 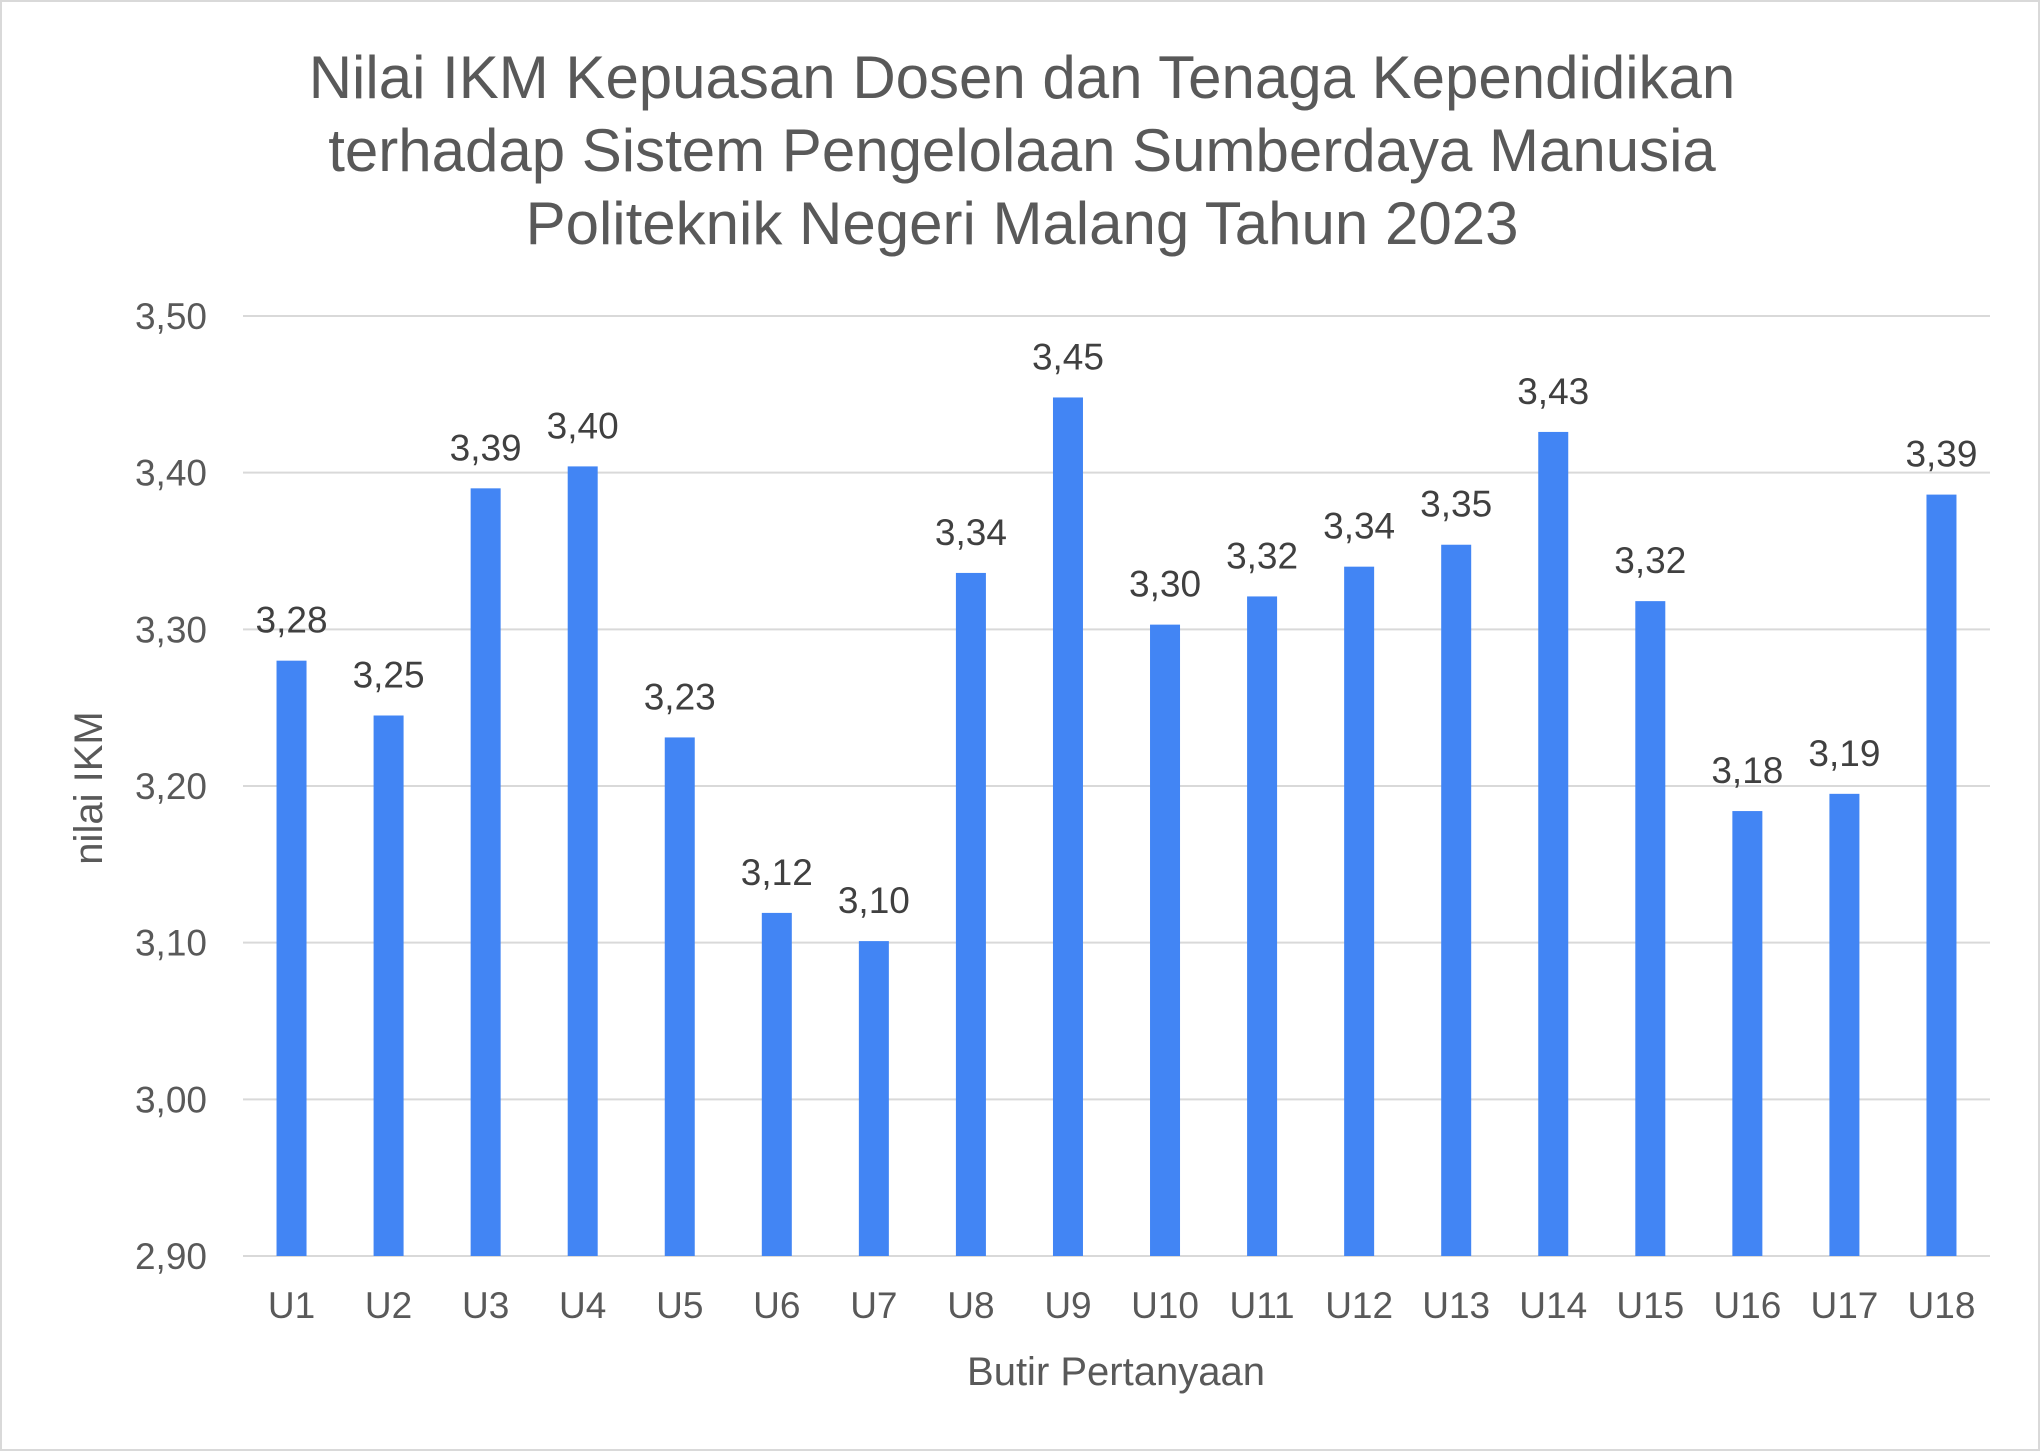 What do you see at coordinates (1650, 1305) in the screenshot?
I see `x-tick-label: U15` at bounding box center [1650, 1305].